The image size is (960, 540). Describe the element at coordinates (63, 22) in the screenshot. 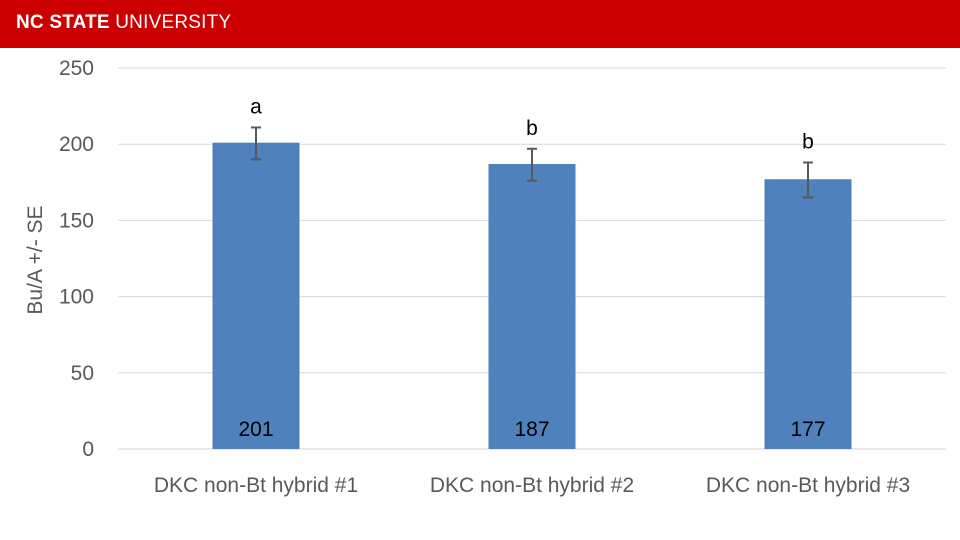

I see `logo-bold-text: NC STATE` at that location.